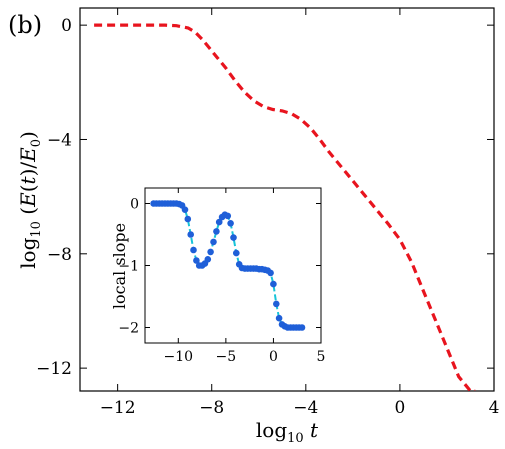 The image size is (505, 449). What do you see at coordinates (54, 369) in the screenshot?
I see `y-tick-label: −12` at bounding box center [54, 369].